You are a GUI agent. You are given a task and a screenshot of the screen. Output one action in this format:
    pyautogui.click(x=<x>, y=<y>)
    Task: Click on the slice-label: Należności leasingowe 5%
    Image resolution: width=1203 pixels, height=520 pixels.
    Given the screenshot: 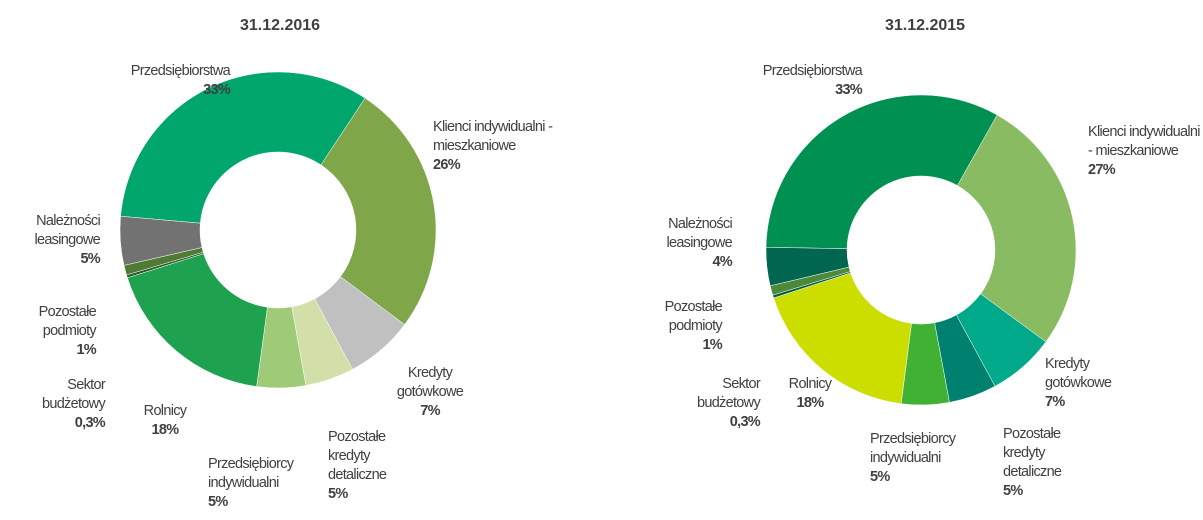 What is the action you would take?
    pyautogui.click(x=50, y=240)
    